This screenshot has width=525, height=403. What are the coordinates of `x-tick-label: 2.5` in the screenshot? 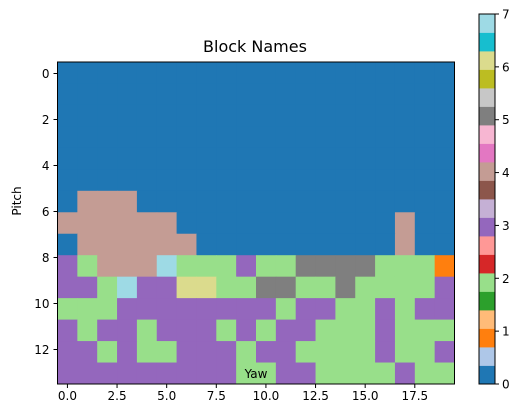 It's located at (117, 396).